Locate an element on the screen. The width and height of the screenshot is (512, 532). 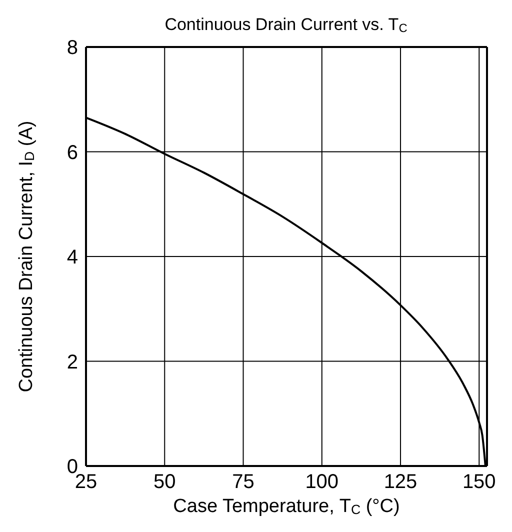
chart-title: Continuous Drain Current vs. T$_{C}$ is located at coordinates (286, 25).